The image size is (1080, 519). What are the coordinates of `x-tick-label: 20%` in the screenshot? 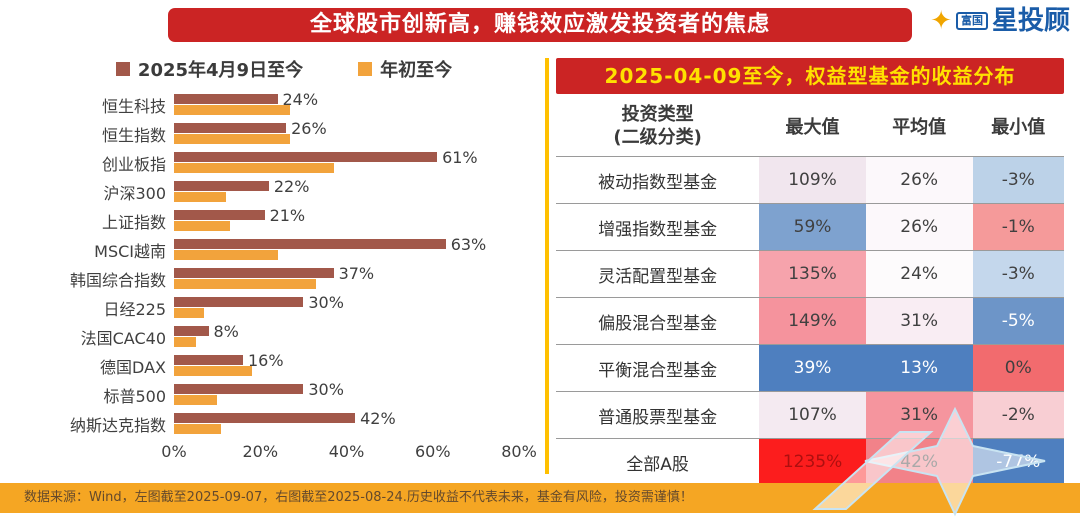 It's located at (260, 451).